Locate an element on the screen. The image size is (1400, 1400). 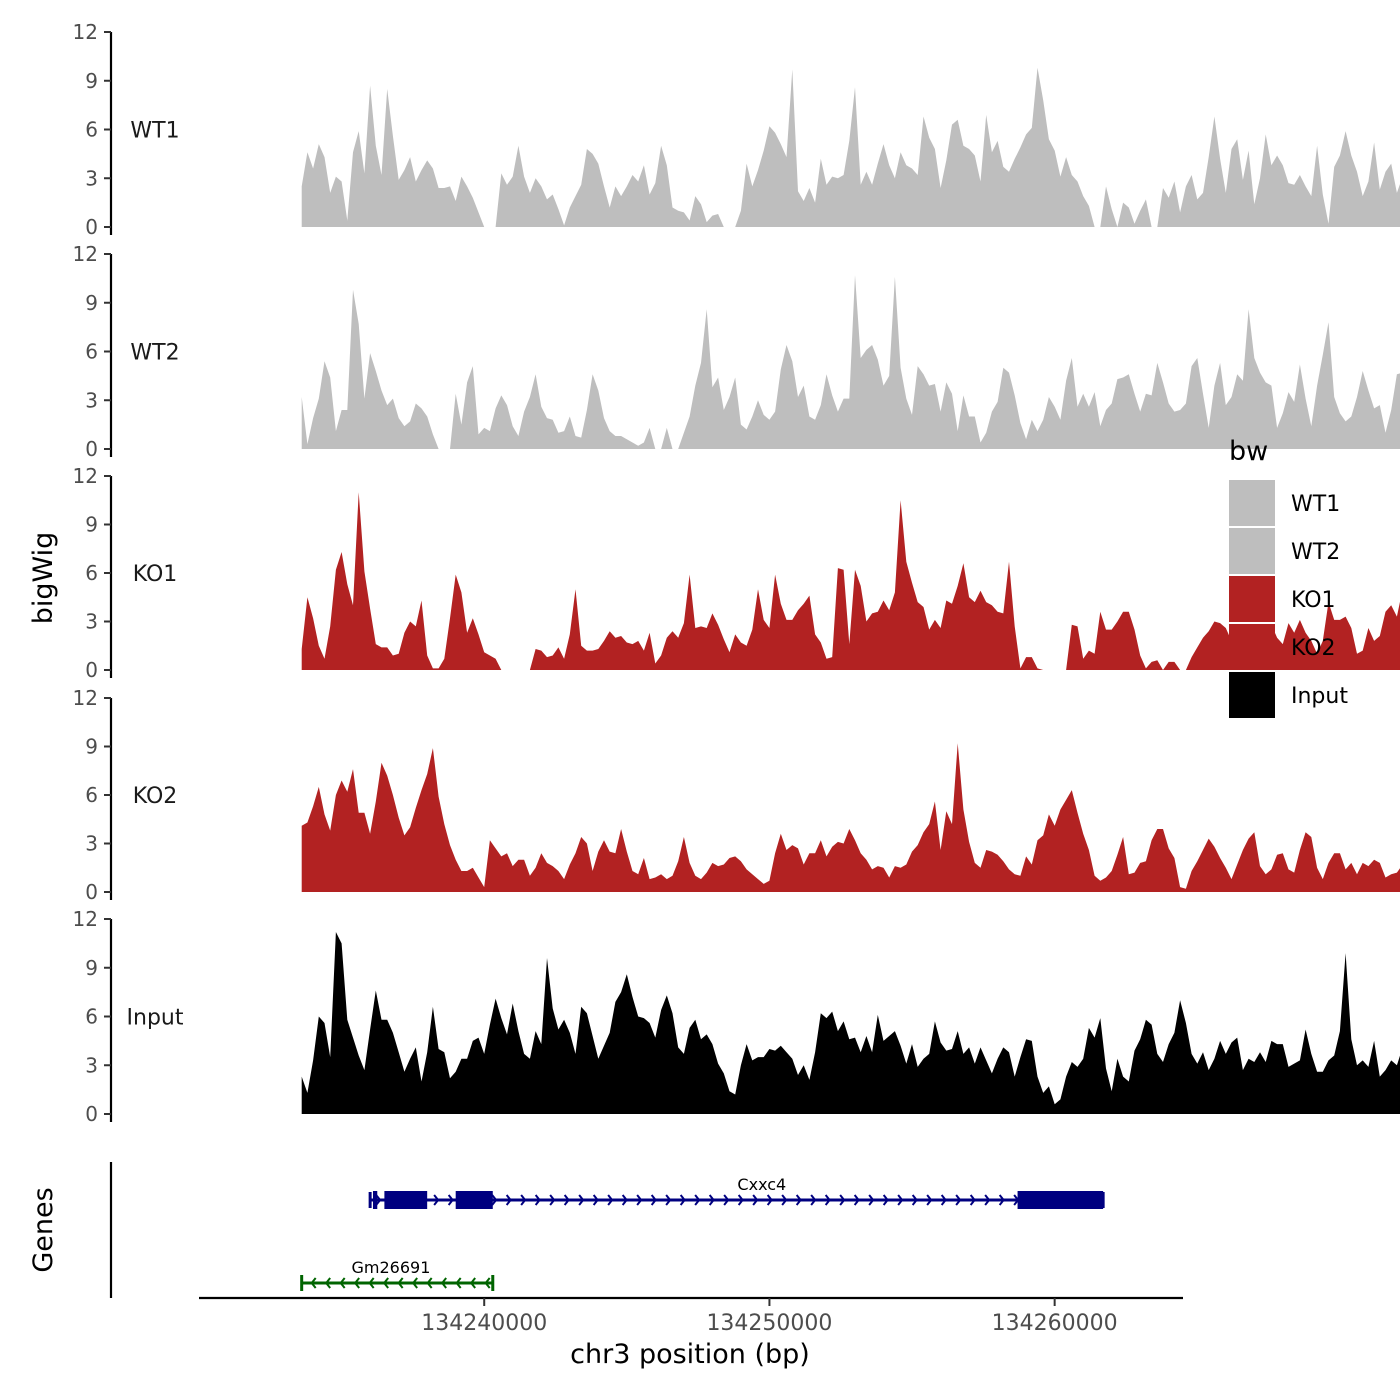
legend-entry-ko2: KO2 is located at coordinates (1282, 647).